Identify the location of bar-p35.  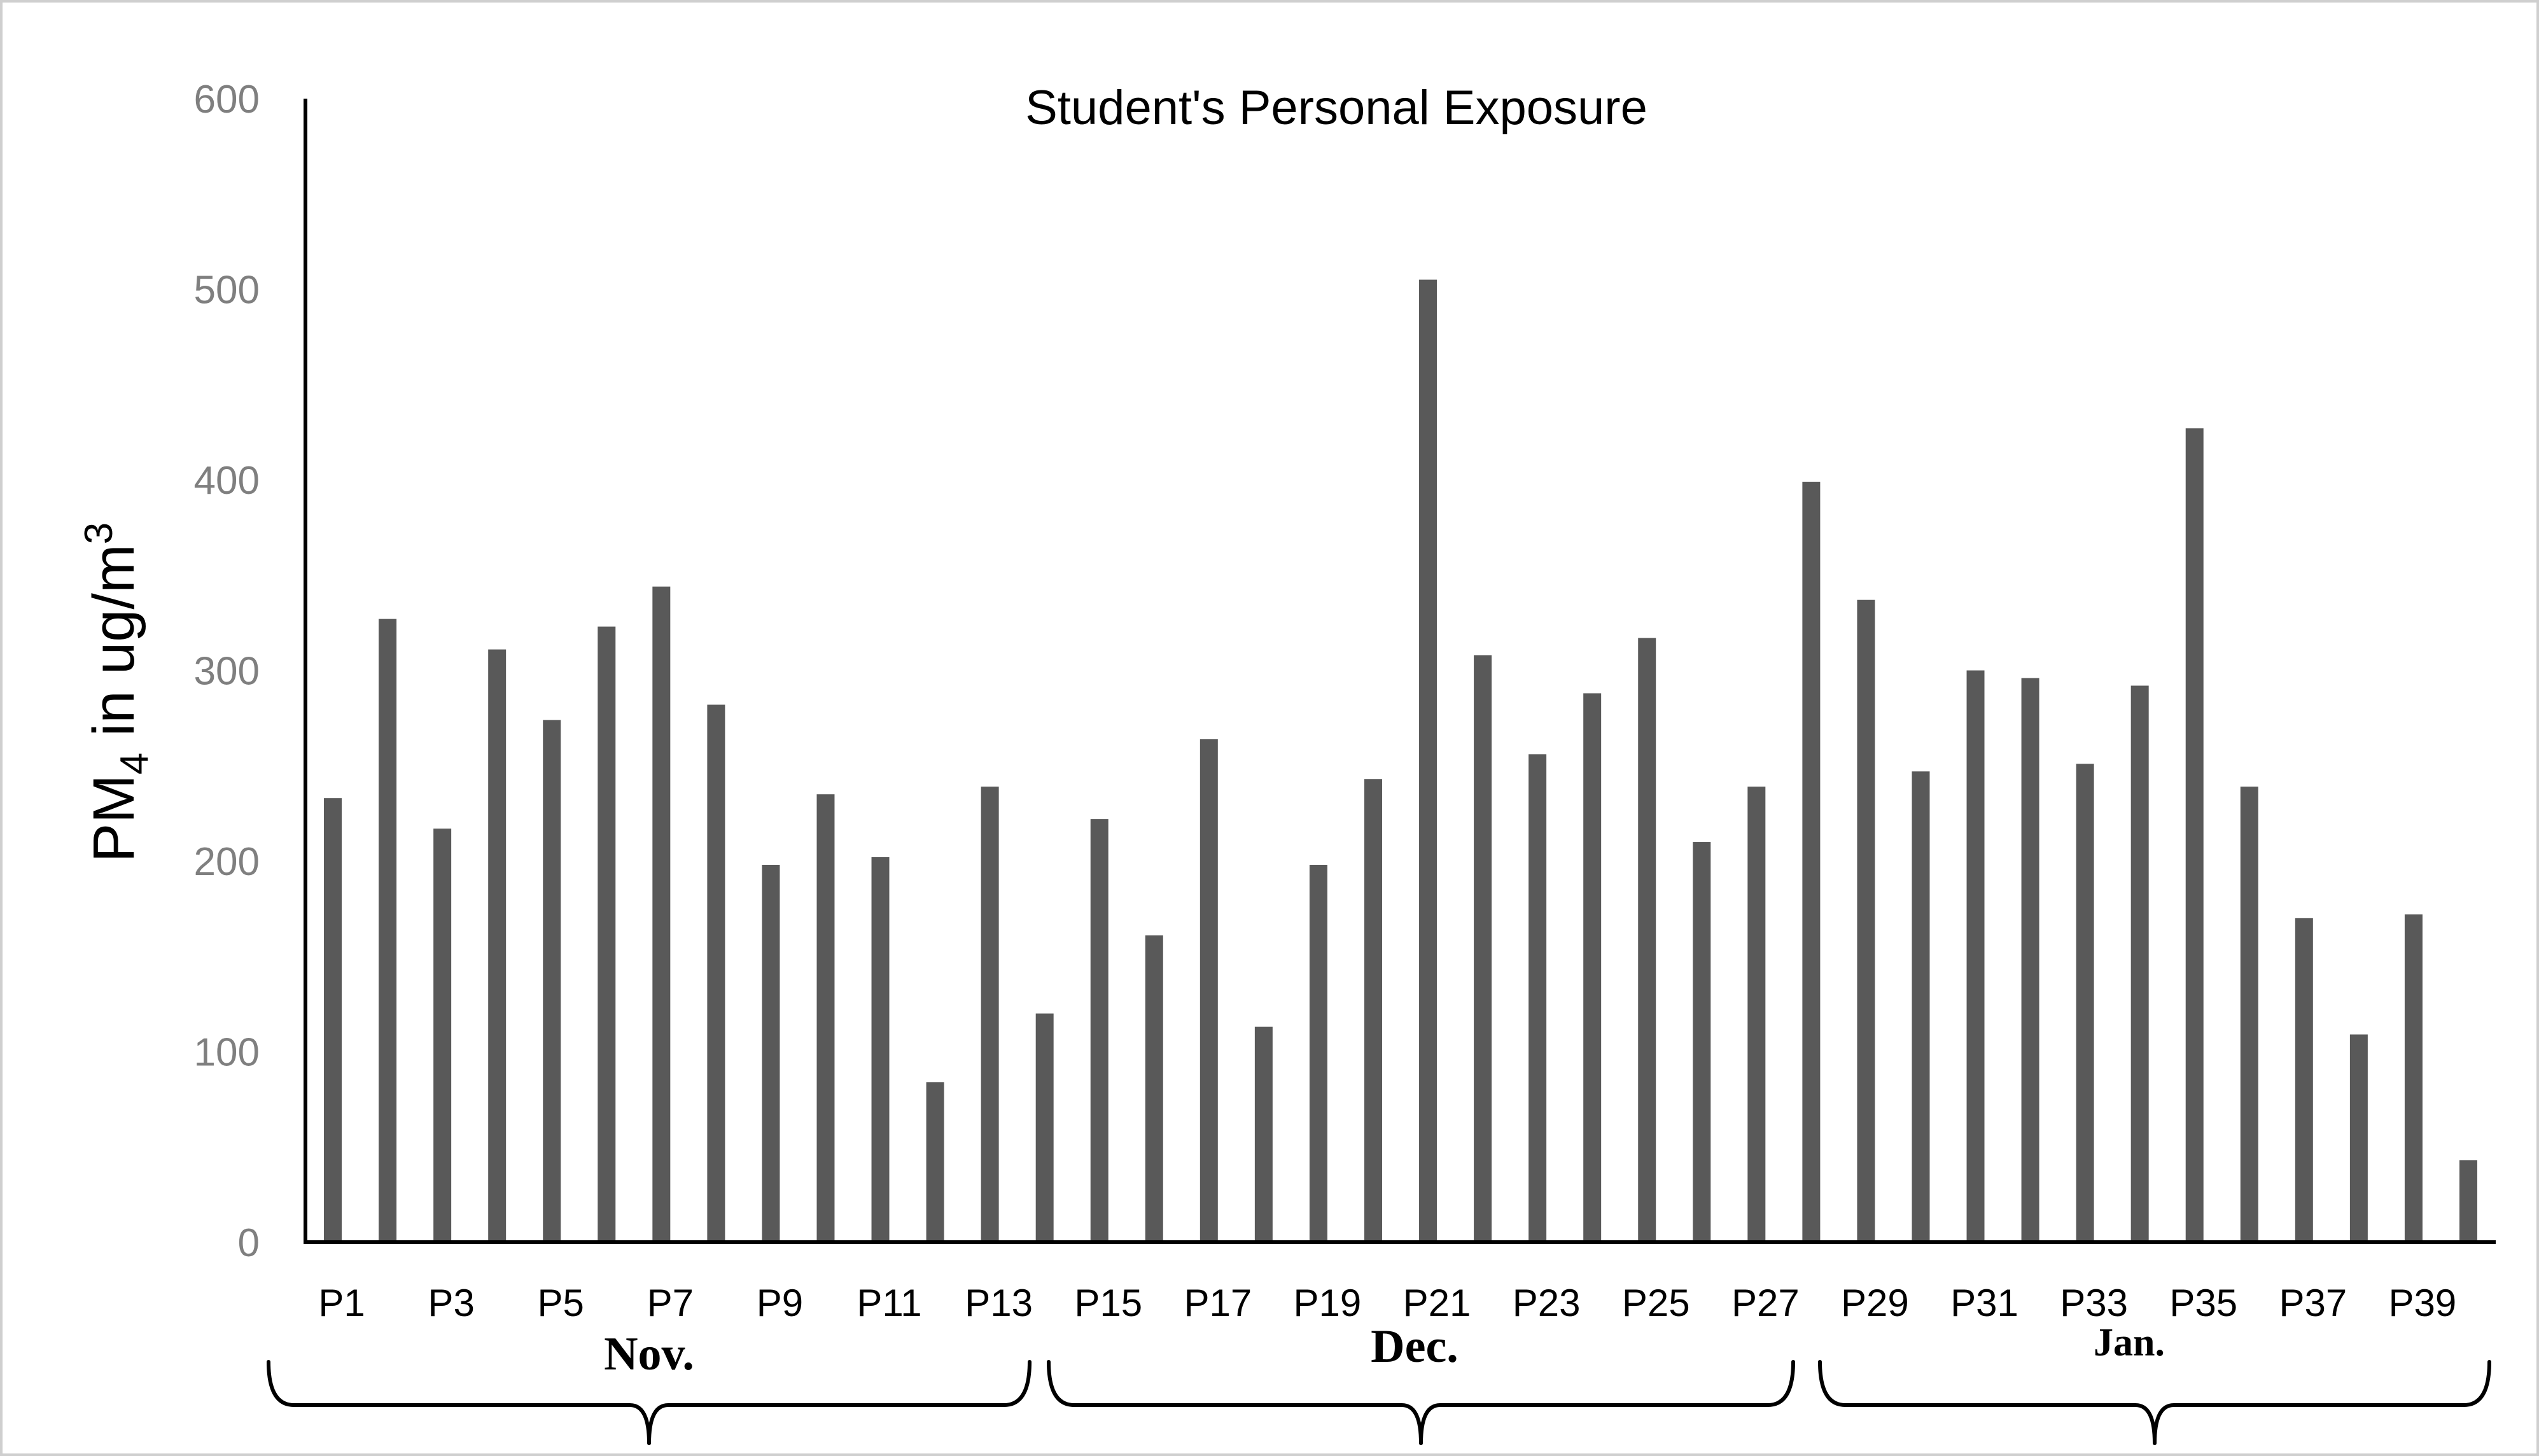
(2194, 835).